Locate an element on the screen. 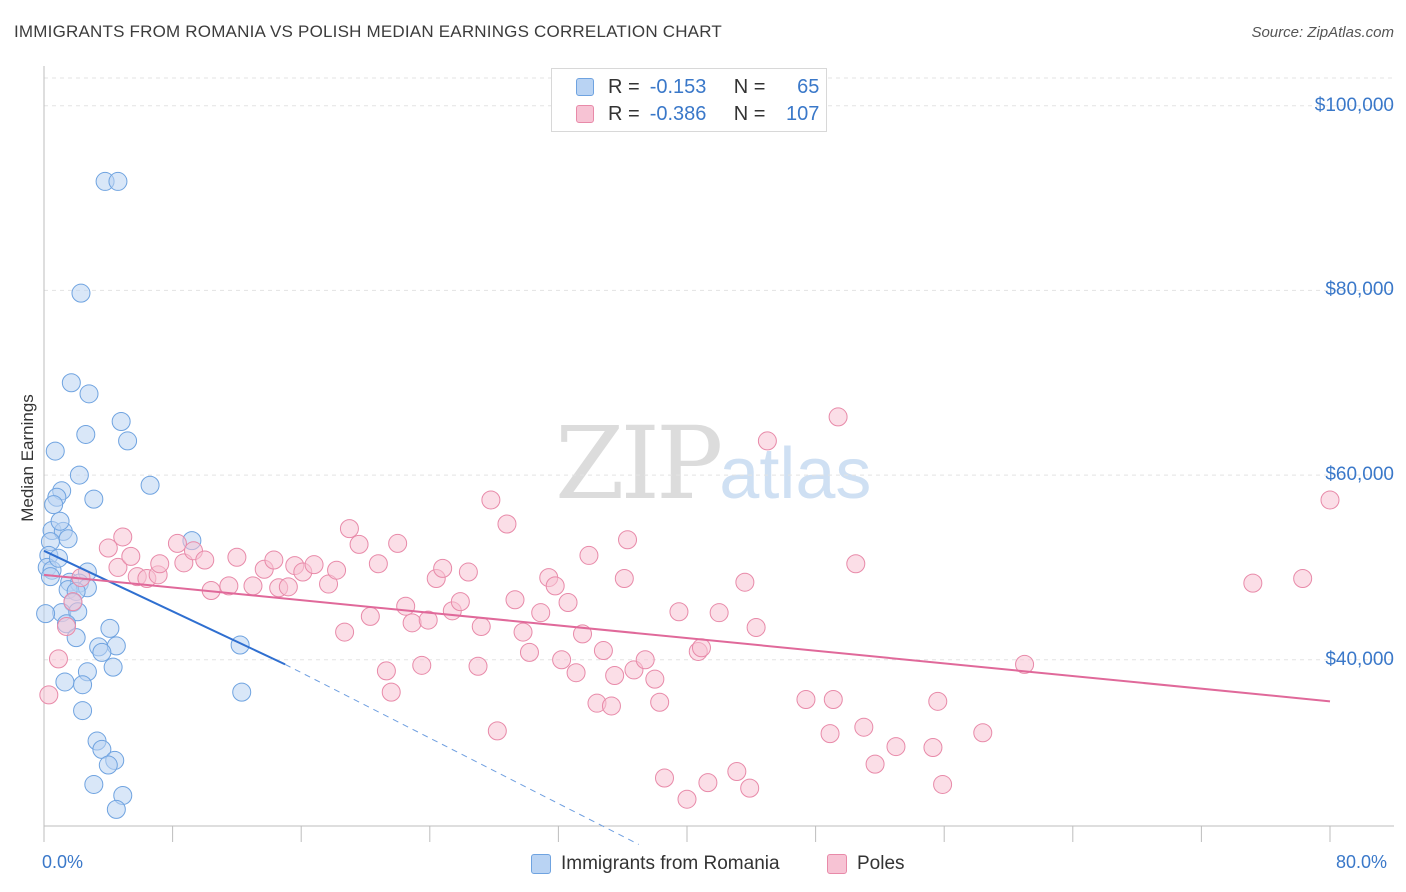  legend-swatch-poles is located at coordinates (585, 114).